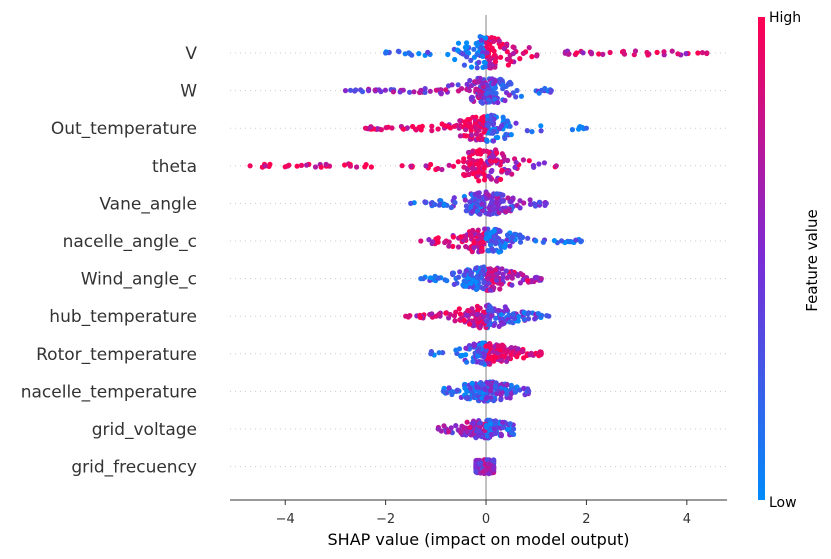  I want to click on colorbar-title: Feature value, so click(812, 260).